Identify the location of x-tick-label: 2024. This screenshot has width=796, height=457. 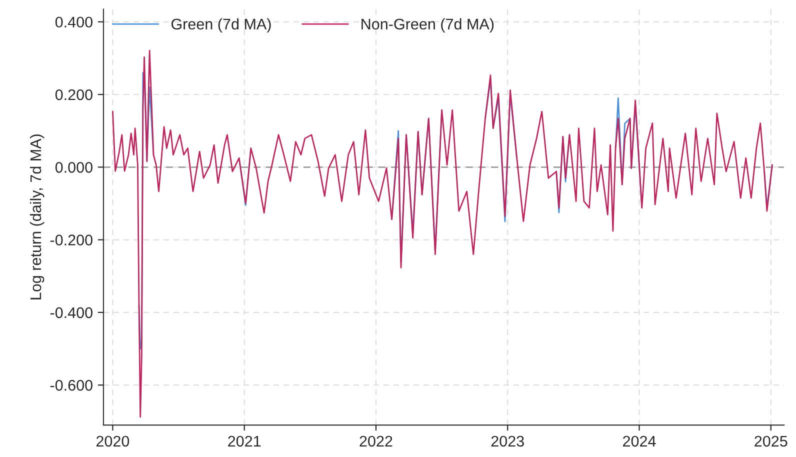
(639, 441).